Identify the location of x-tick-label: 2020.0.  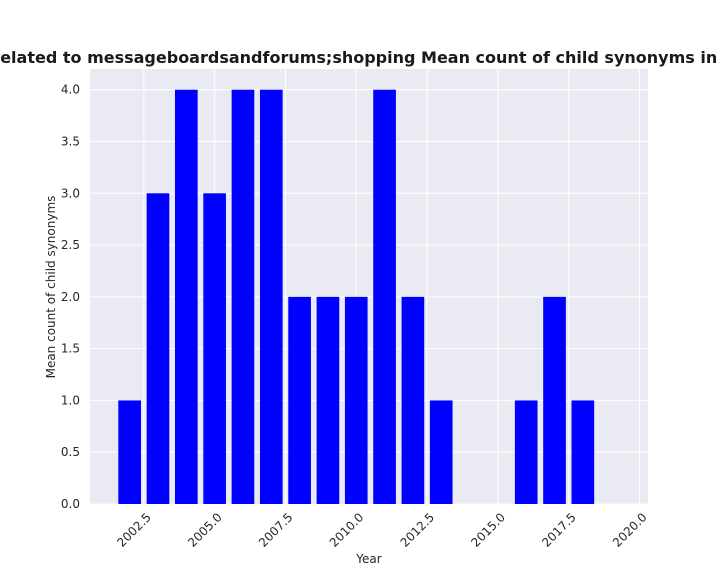
(630, 530).